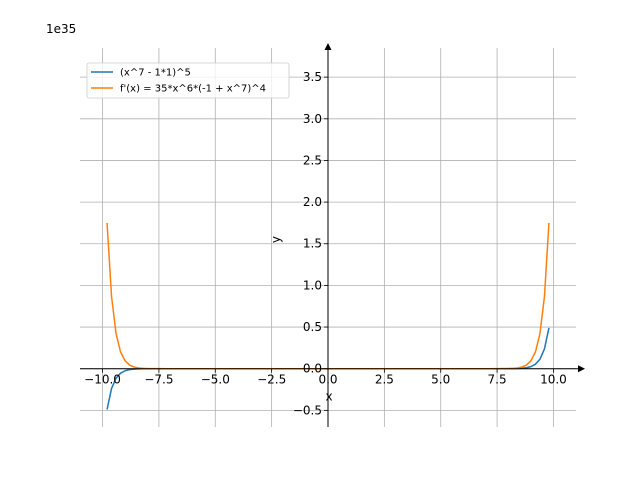 This screenshot has width=640, height=480. I want to click on x-tick-label: 5.0, so click(440, 380).